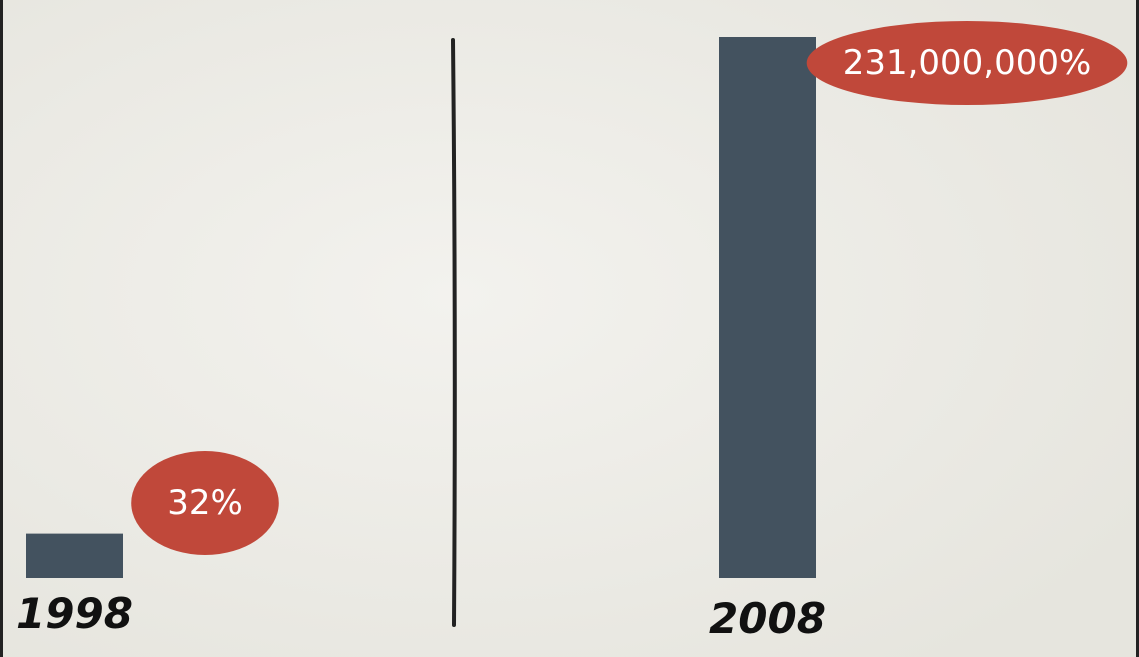 The image size is (1139, 657). Describe the element at coordinates (1137, 328) in the screenshot. I see `right-edge` at that location.